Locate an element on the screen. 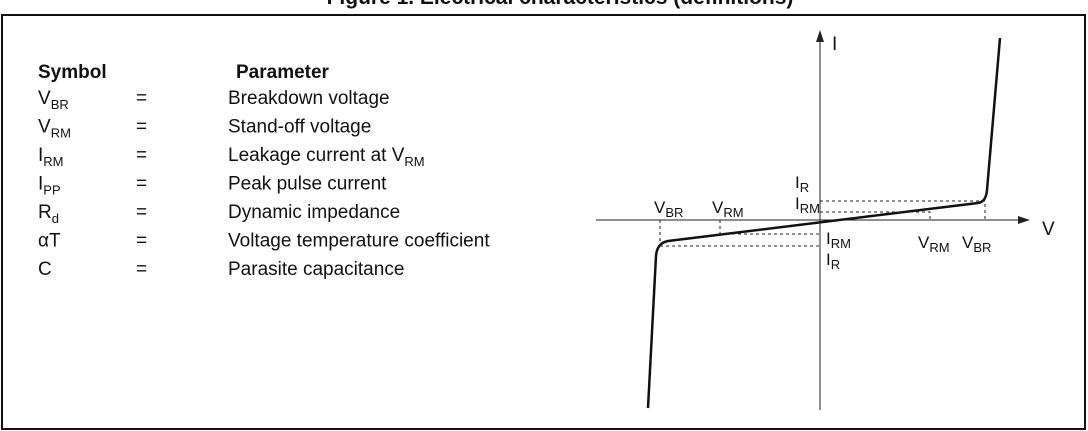 The image size is (1088, 431). symbol-main: R is located at coordinates (45, 212).